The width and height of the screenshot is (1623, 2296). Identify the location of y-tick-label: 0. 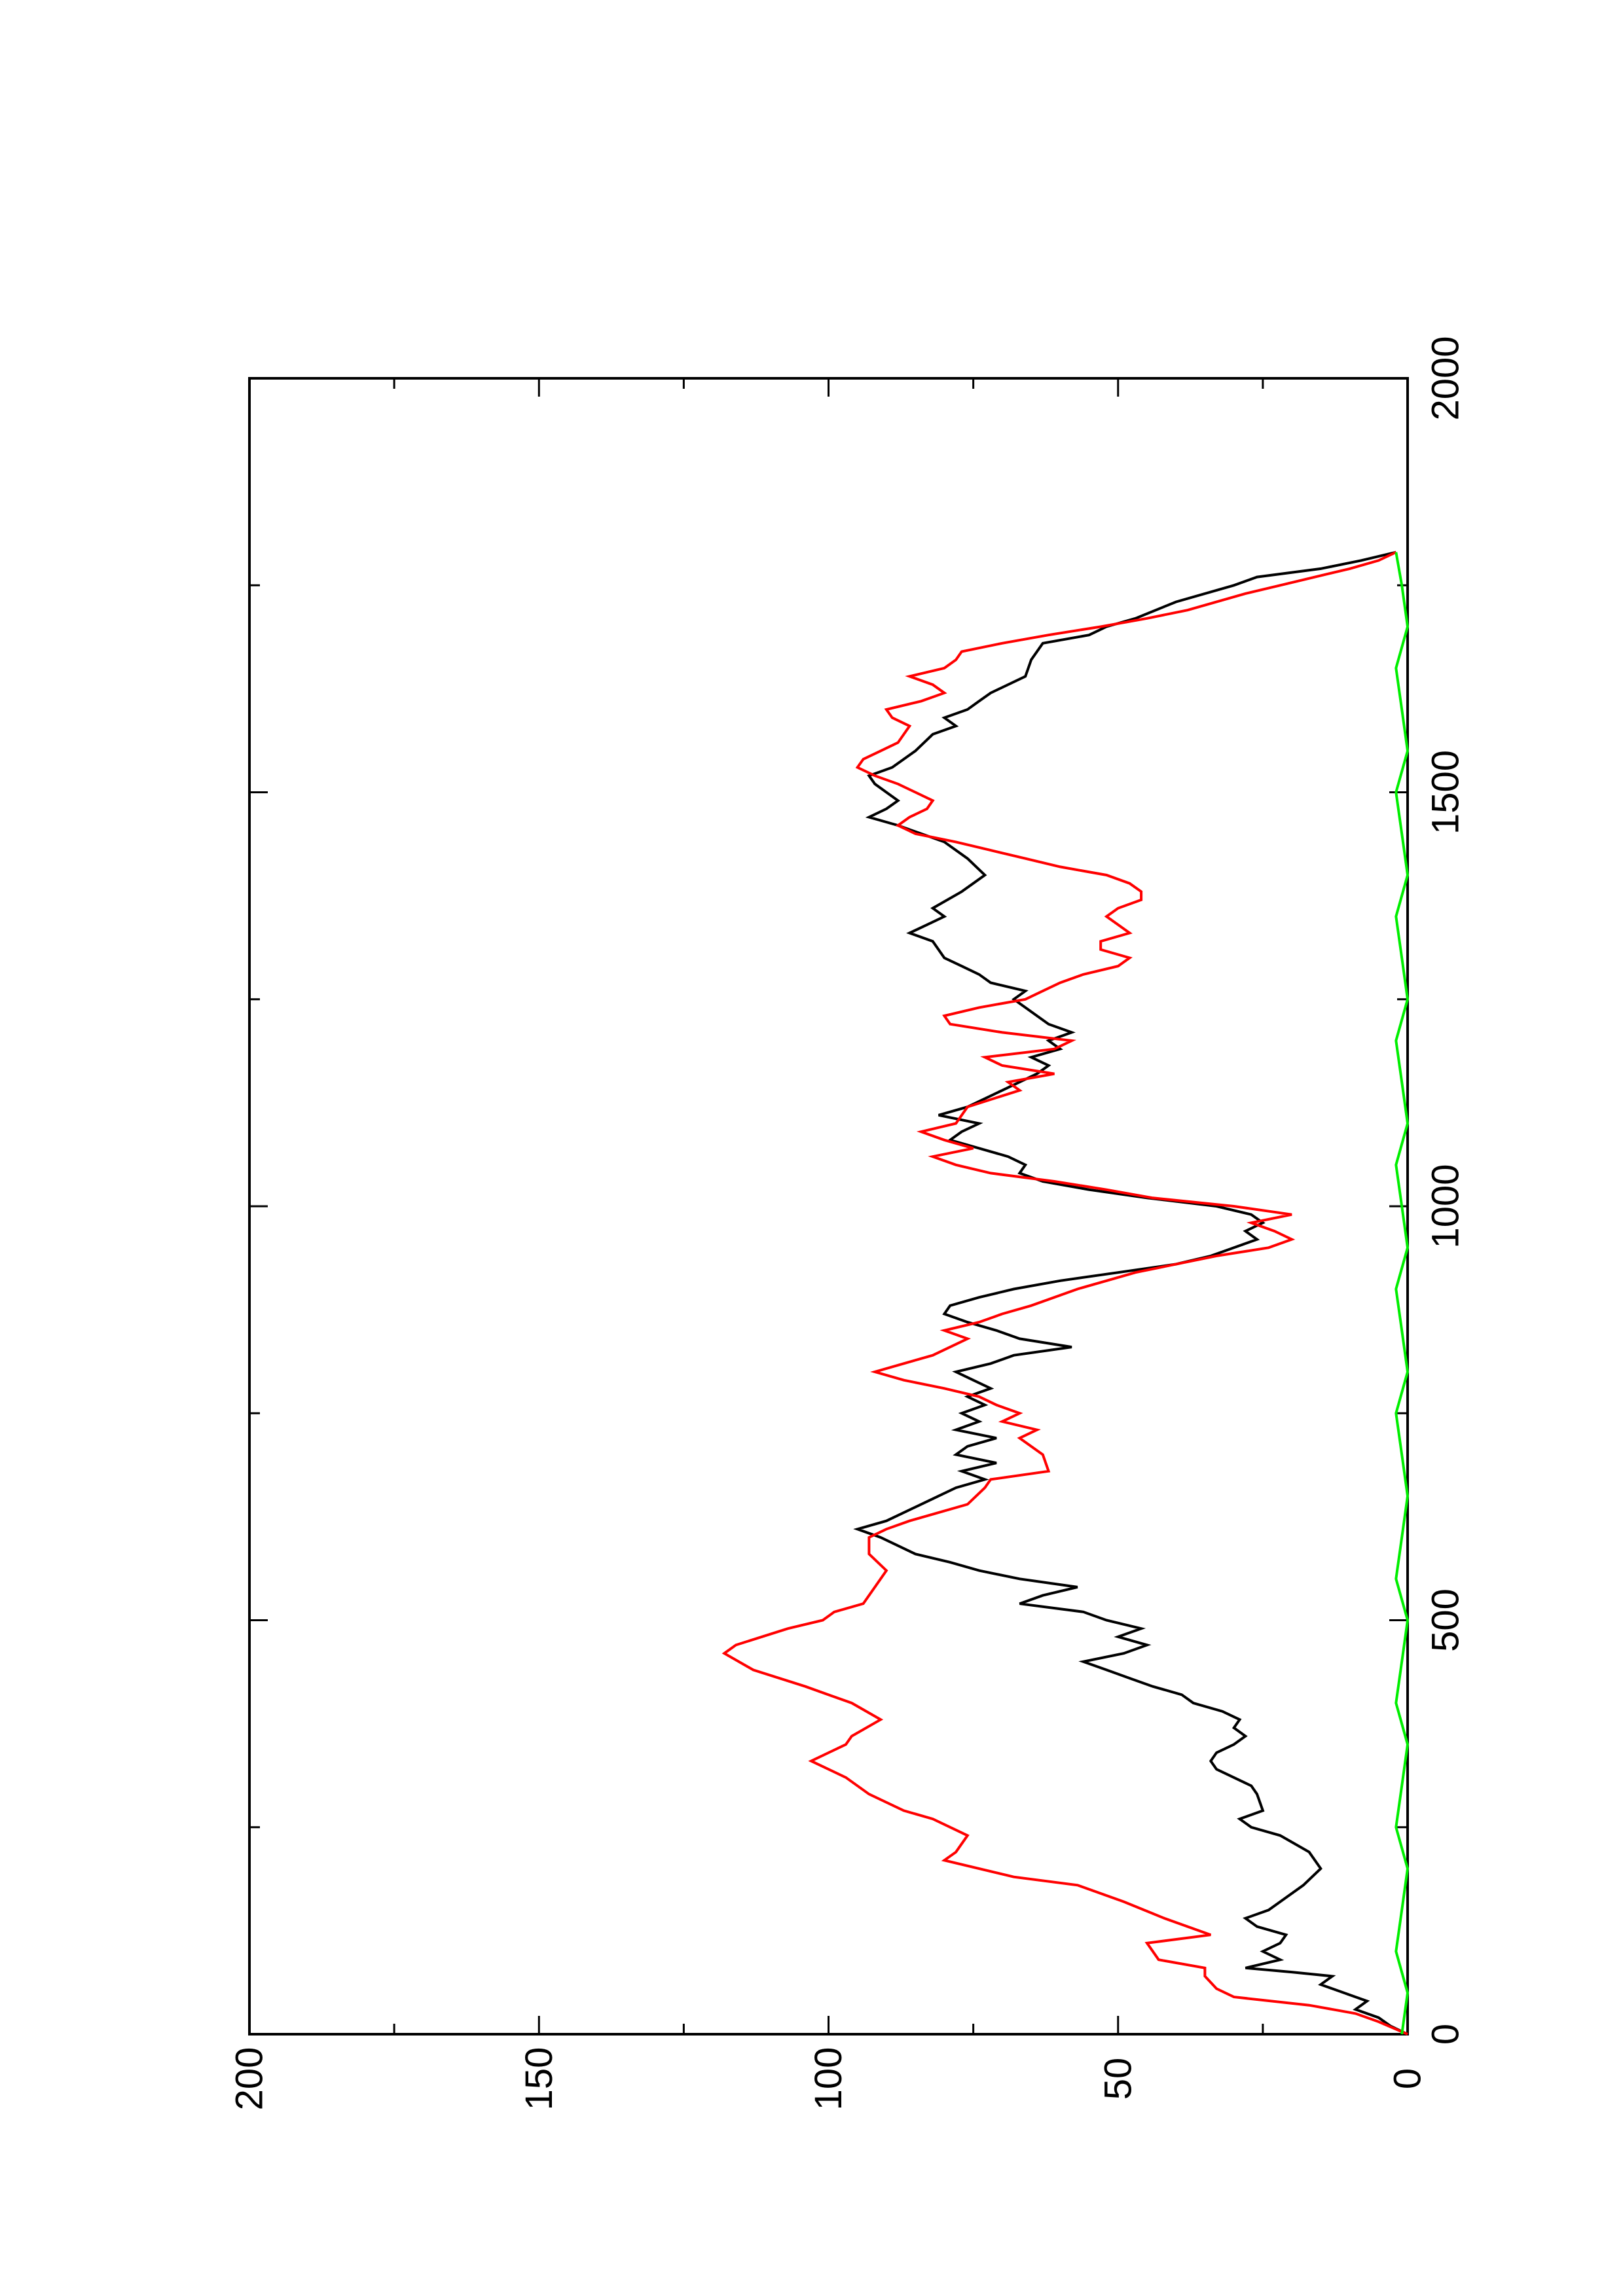
(1408, 2078).